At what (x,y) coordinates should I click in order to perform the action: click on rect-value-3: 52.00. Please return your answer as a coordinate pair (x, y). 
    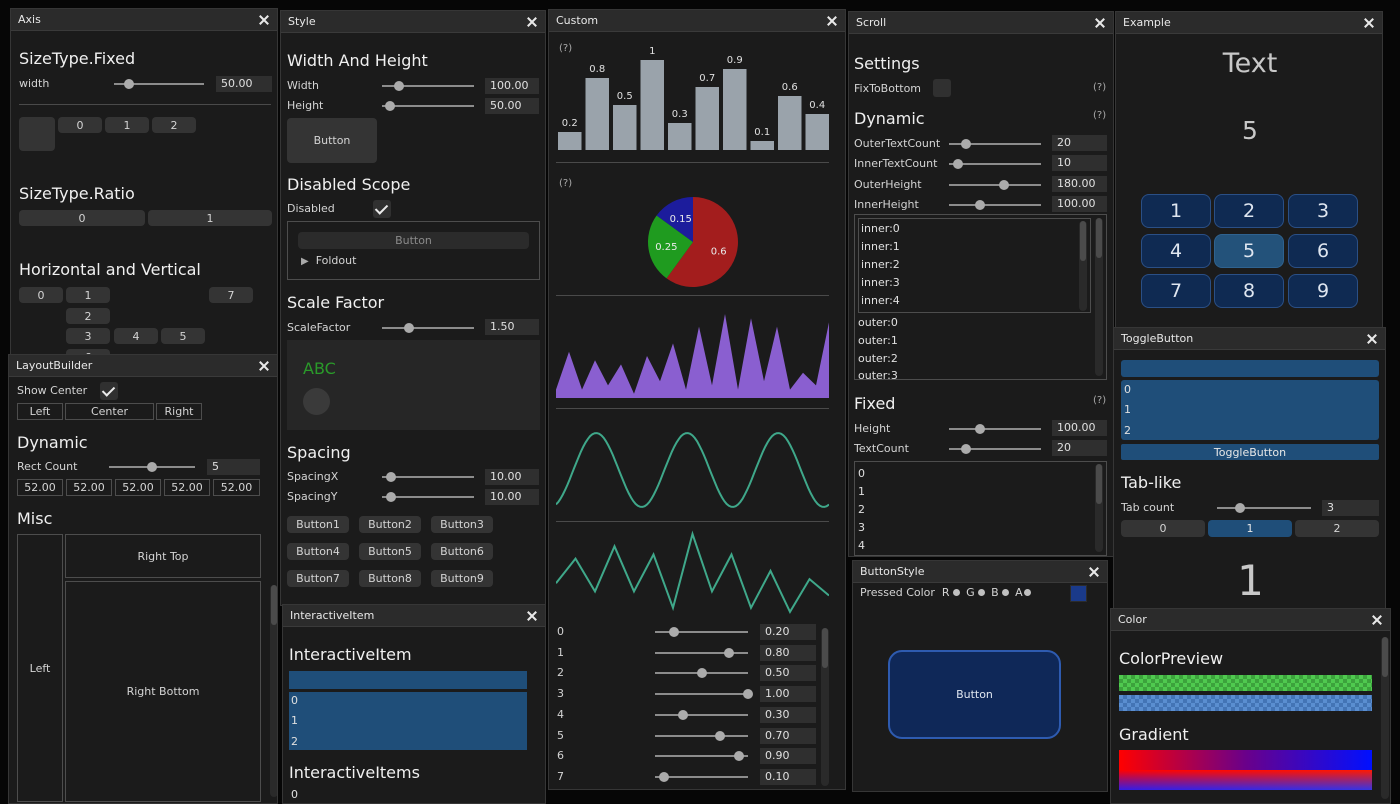
    Looking at the image, I should click on (187, 487).